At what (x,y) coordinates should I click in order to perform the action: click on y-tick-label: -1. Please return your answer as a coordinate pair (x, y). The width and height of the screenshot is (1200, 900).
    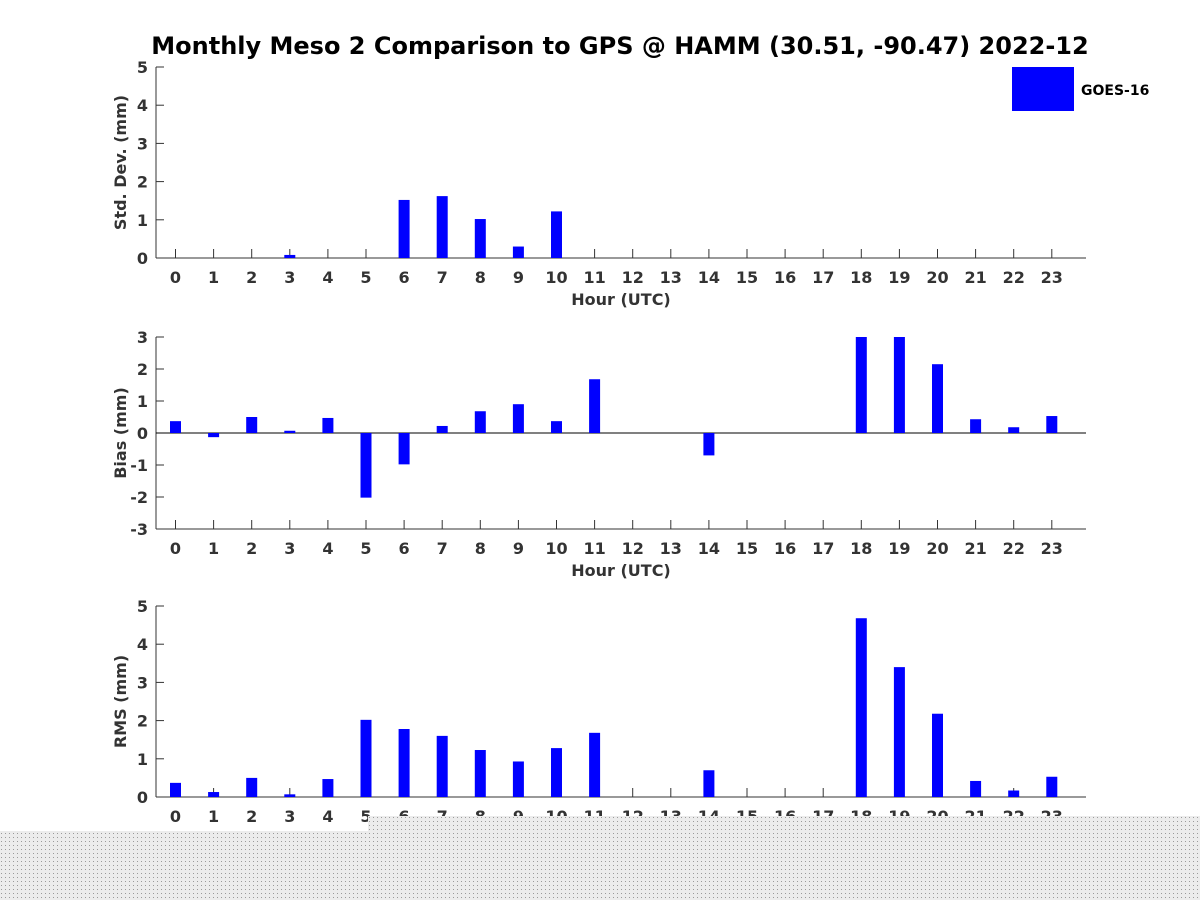
    Looking at the image, I should click on (139, 465).